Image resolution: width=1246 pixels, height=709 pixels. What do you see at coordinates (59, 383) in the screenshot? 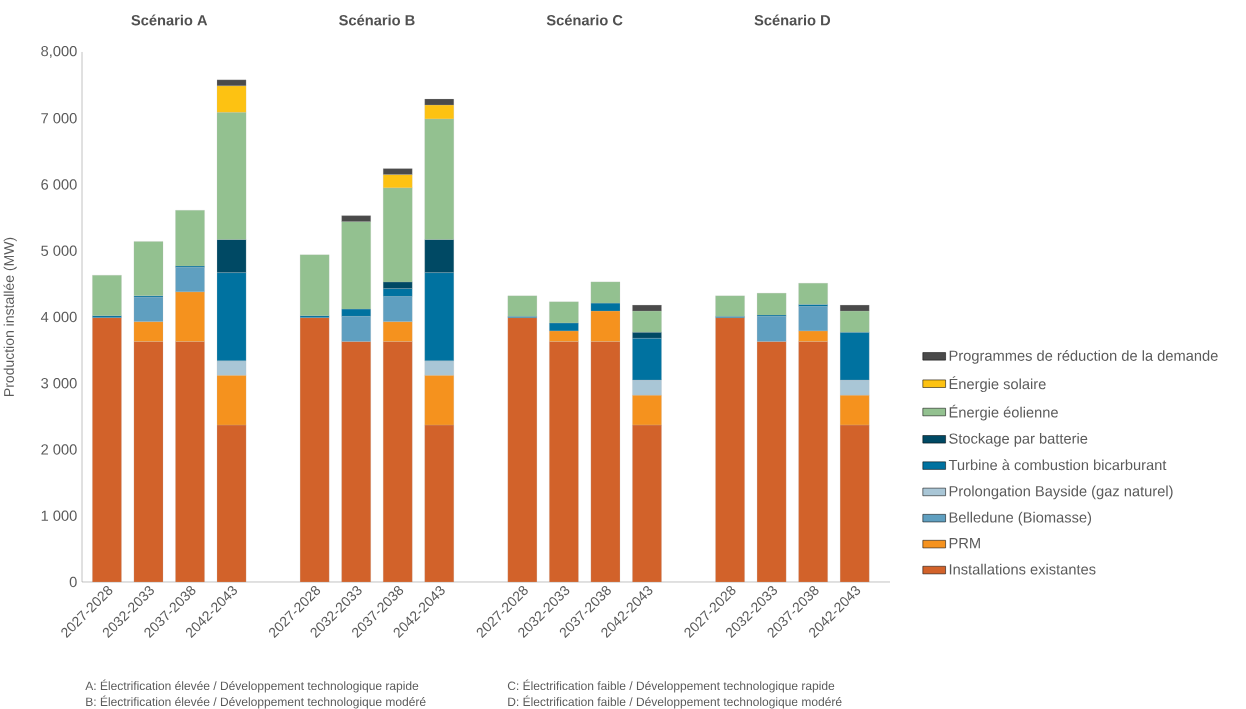
I see `y-tick-label: 3 000` at bounding box center [59, 383].